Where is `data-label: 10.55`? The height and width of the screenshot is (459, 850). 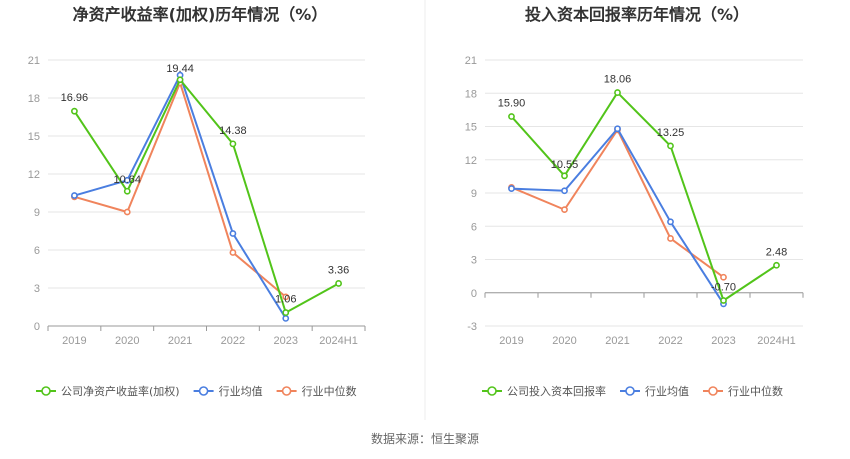 data-label: 10.55 is located at coordinates (565, 165).